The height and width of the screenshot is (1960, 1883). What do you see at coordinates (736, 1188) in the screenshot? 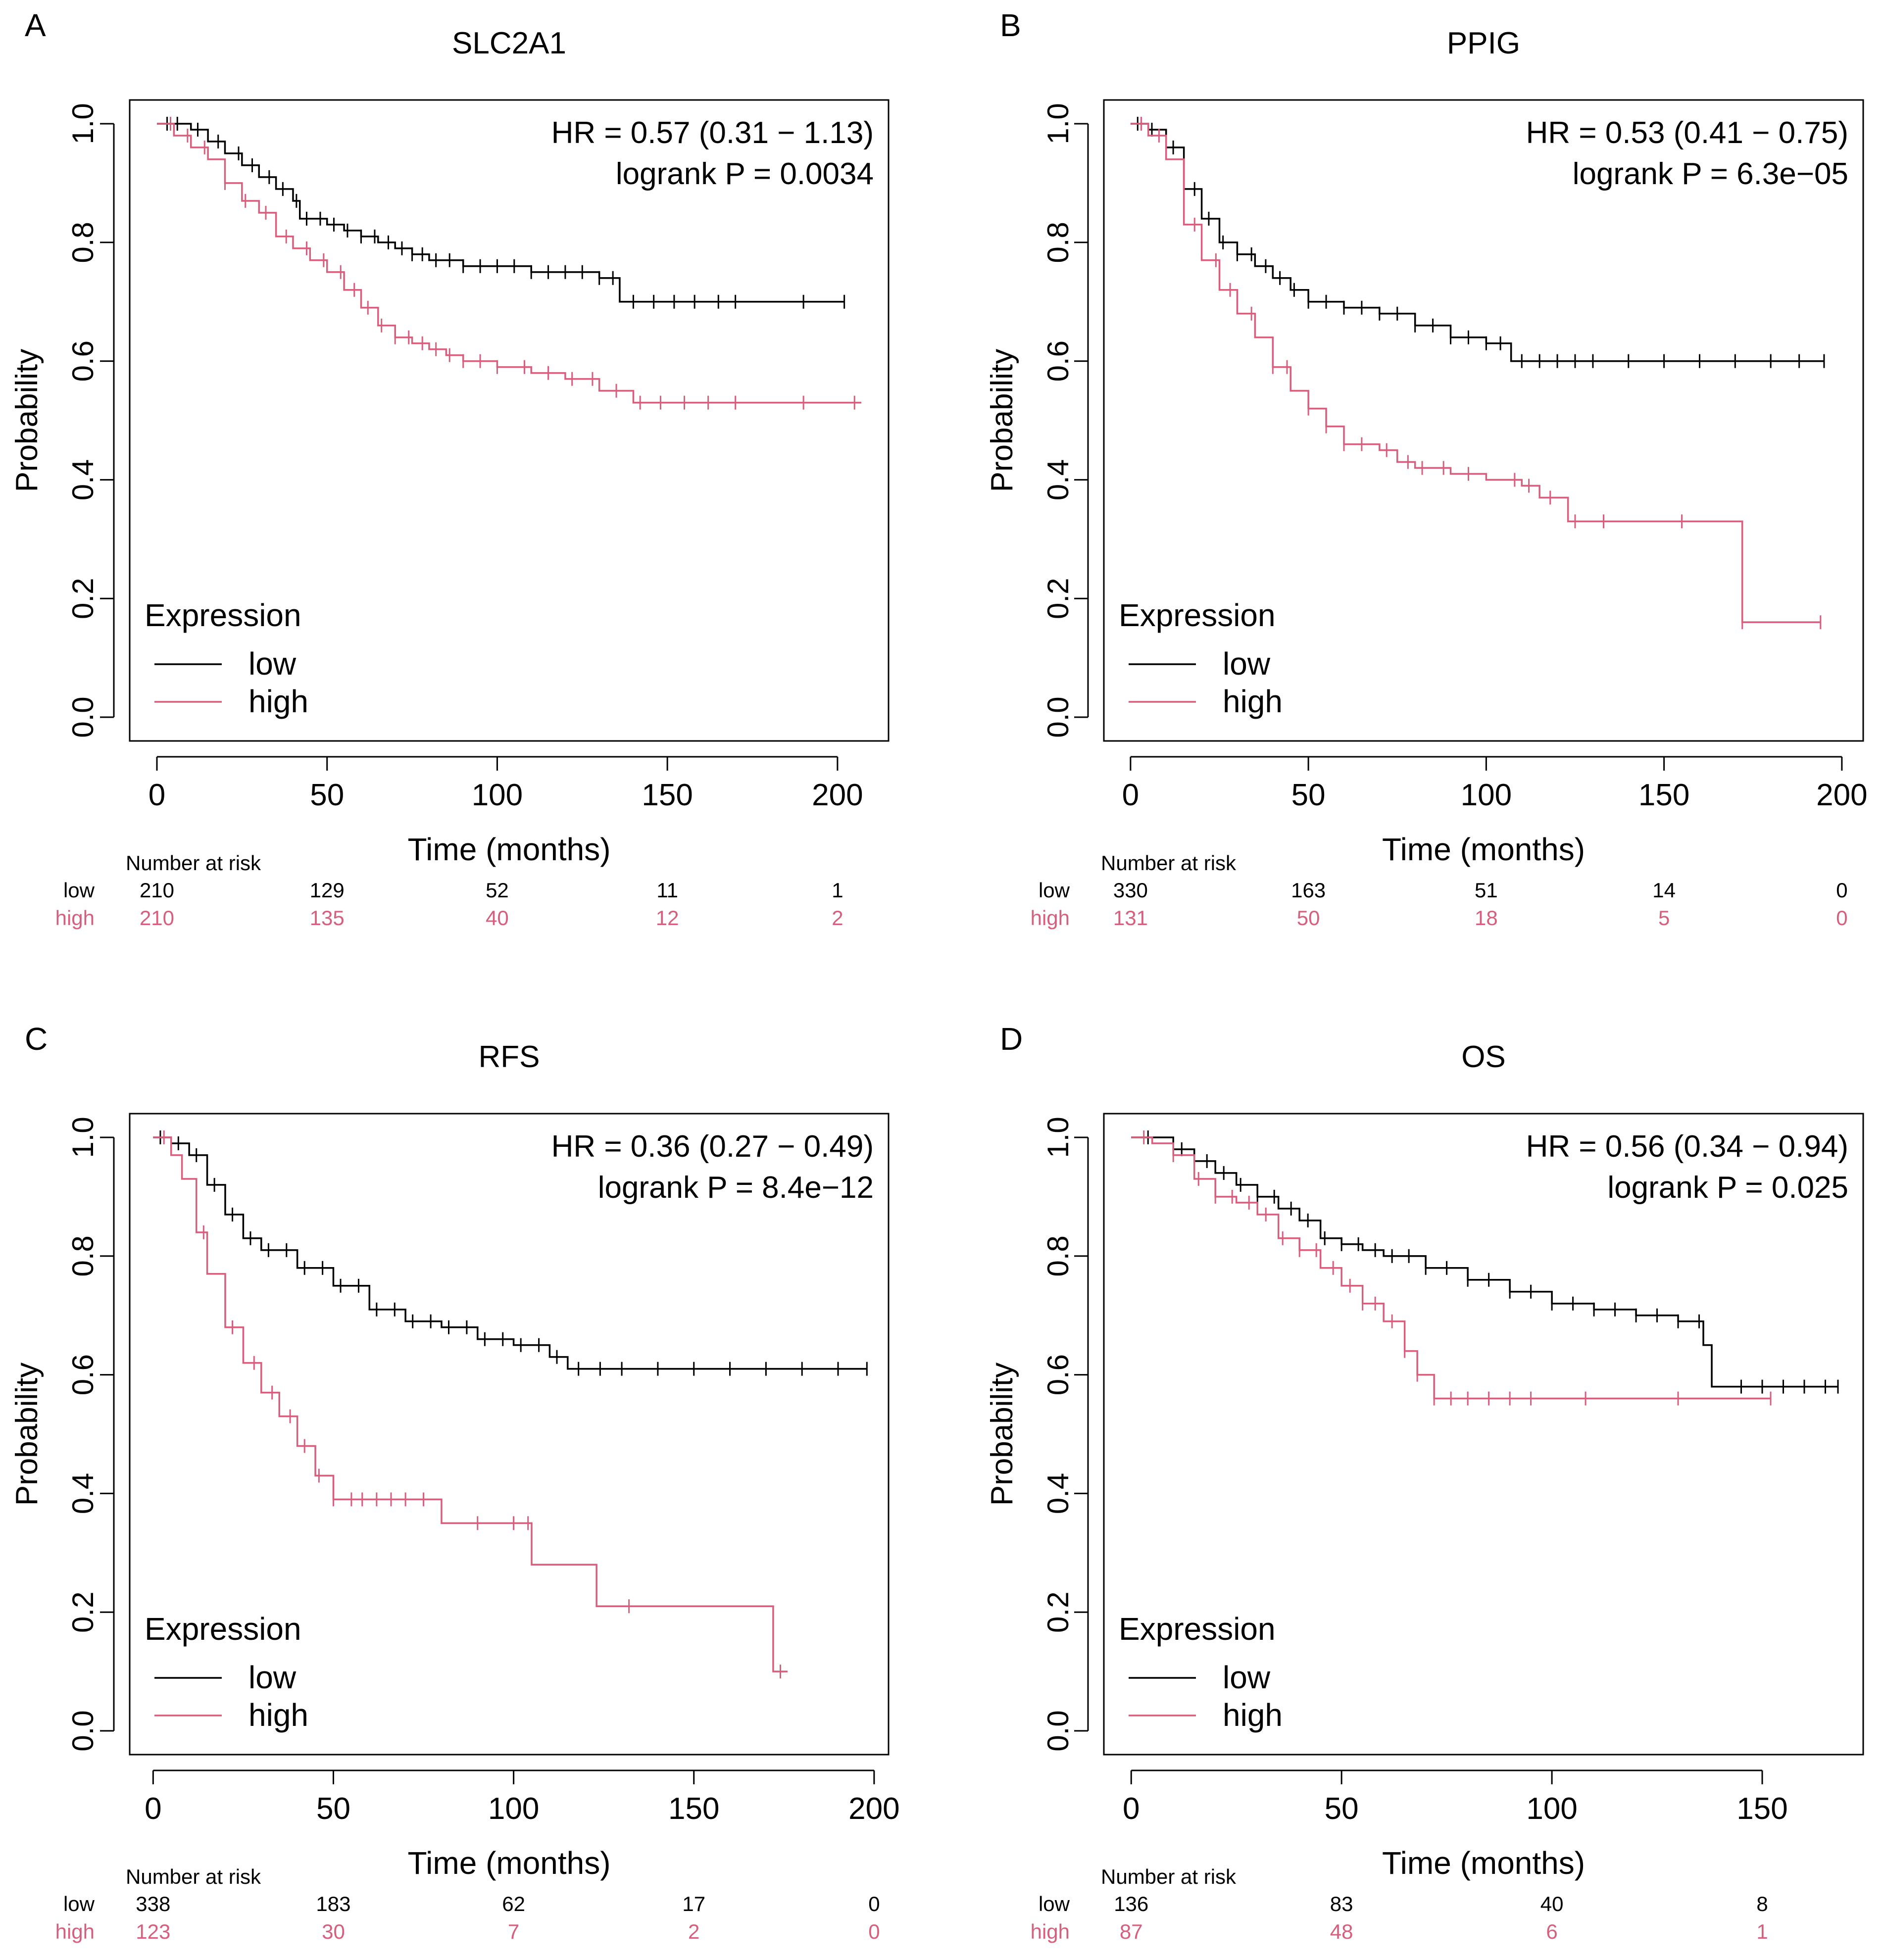
I see `logrank-p-text: logrank P = 8.4e−12` at bounding box center [736, 1188].